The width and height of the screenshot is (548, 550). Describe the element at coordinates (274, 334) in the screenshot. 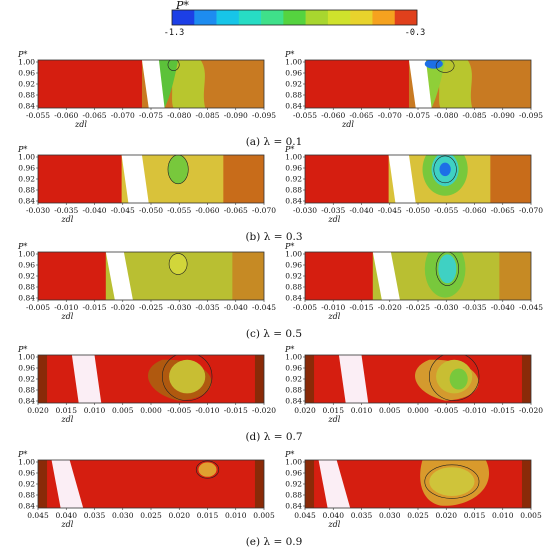

I see `panel-caption: (c) λ = 0.5` at that location.